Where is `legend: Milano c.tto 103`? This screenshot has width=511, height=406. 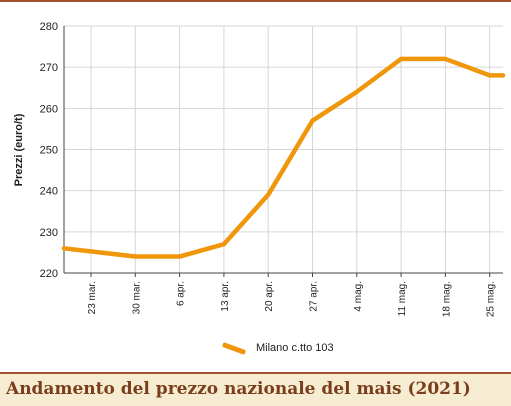
legend: Milano c.tto 103 is located at coordinates (277, 348).